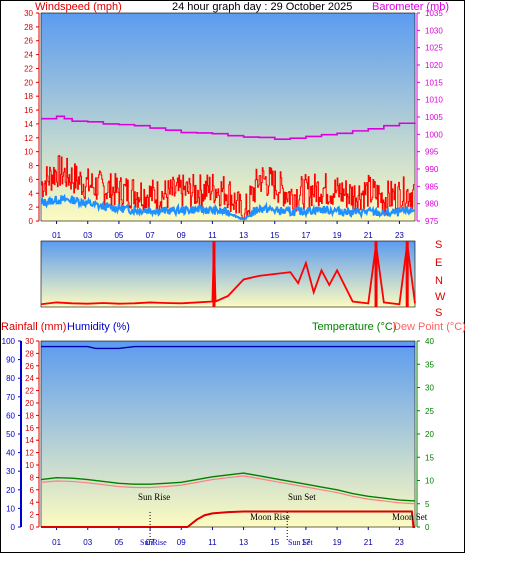  I want to click on temperature-axis-label: Temperature (°C), so click(354, 327).